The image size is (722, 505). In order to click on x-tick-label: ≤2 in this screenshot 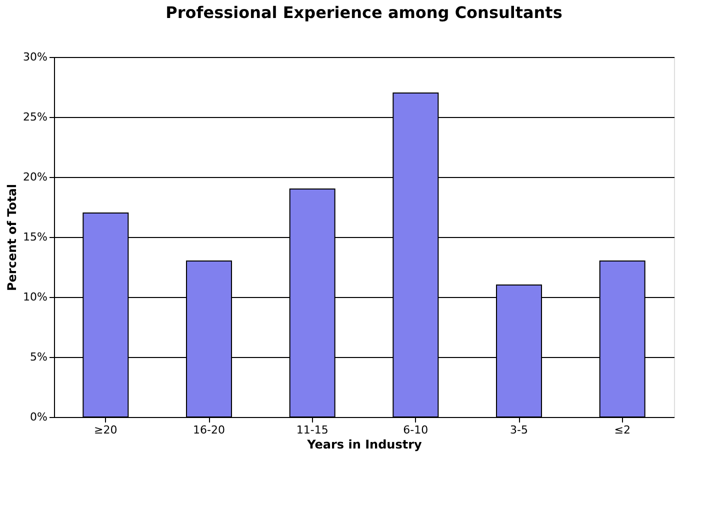, I will do `click(622, 430)`.